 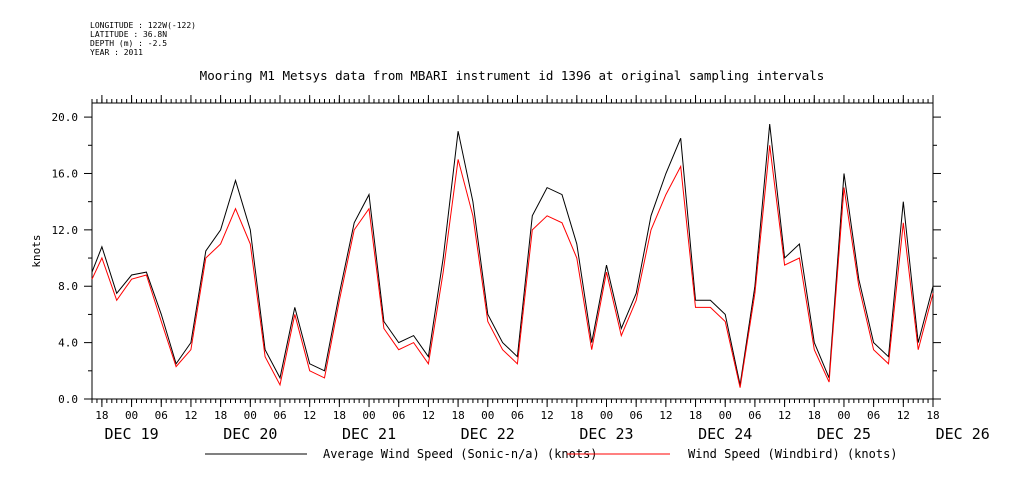 I want to click on meta-latitude: LATITUDE : 36.8N, so click(x=129, y=34).